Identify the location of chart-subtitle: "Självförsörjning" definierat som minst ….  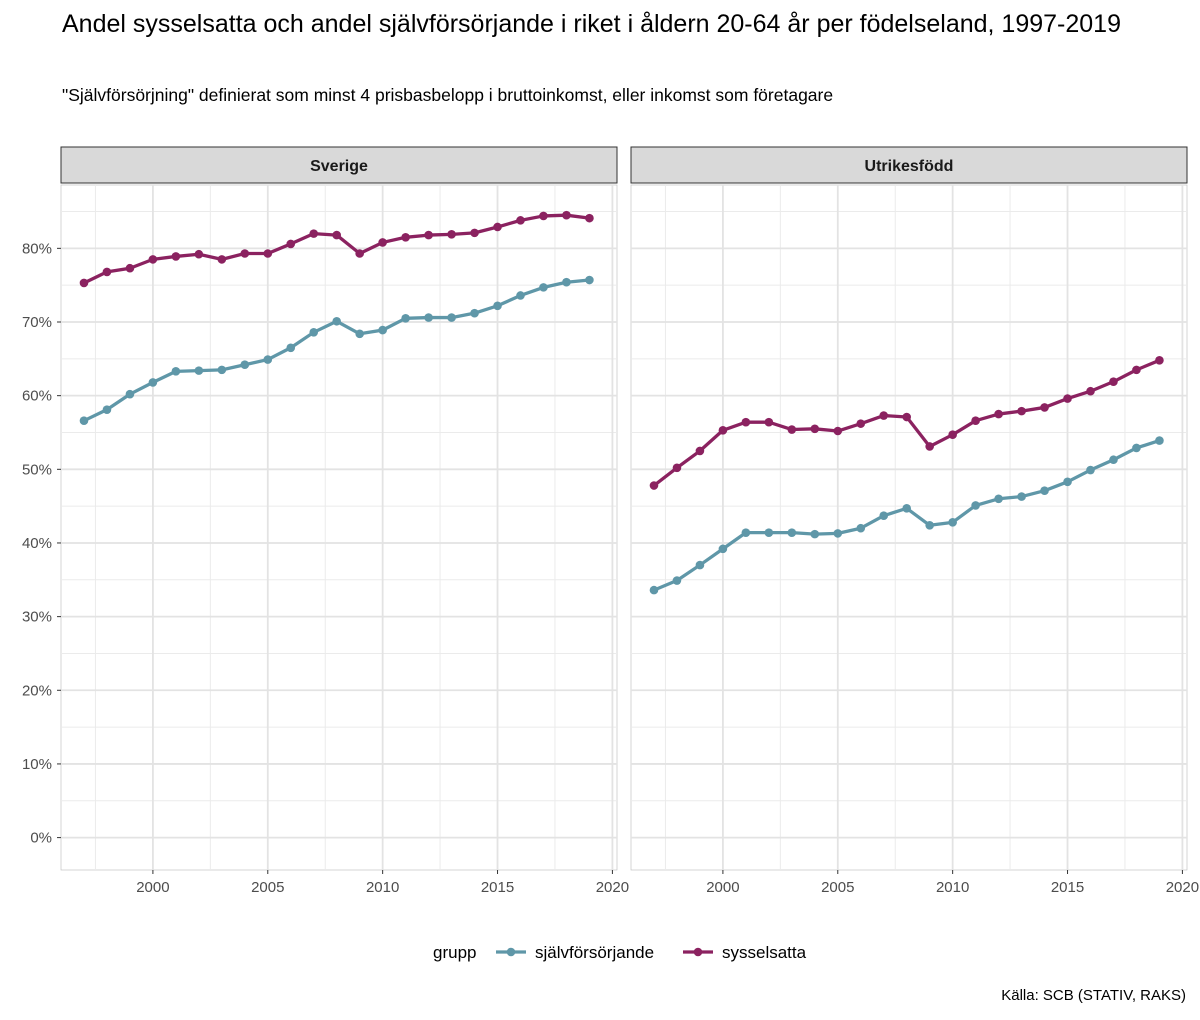
(448, 95).